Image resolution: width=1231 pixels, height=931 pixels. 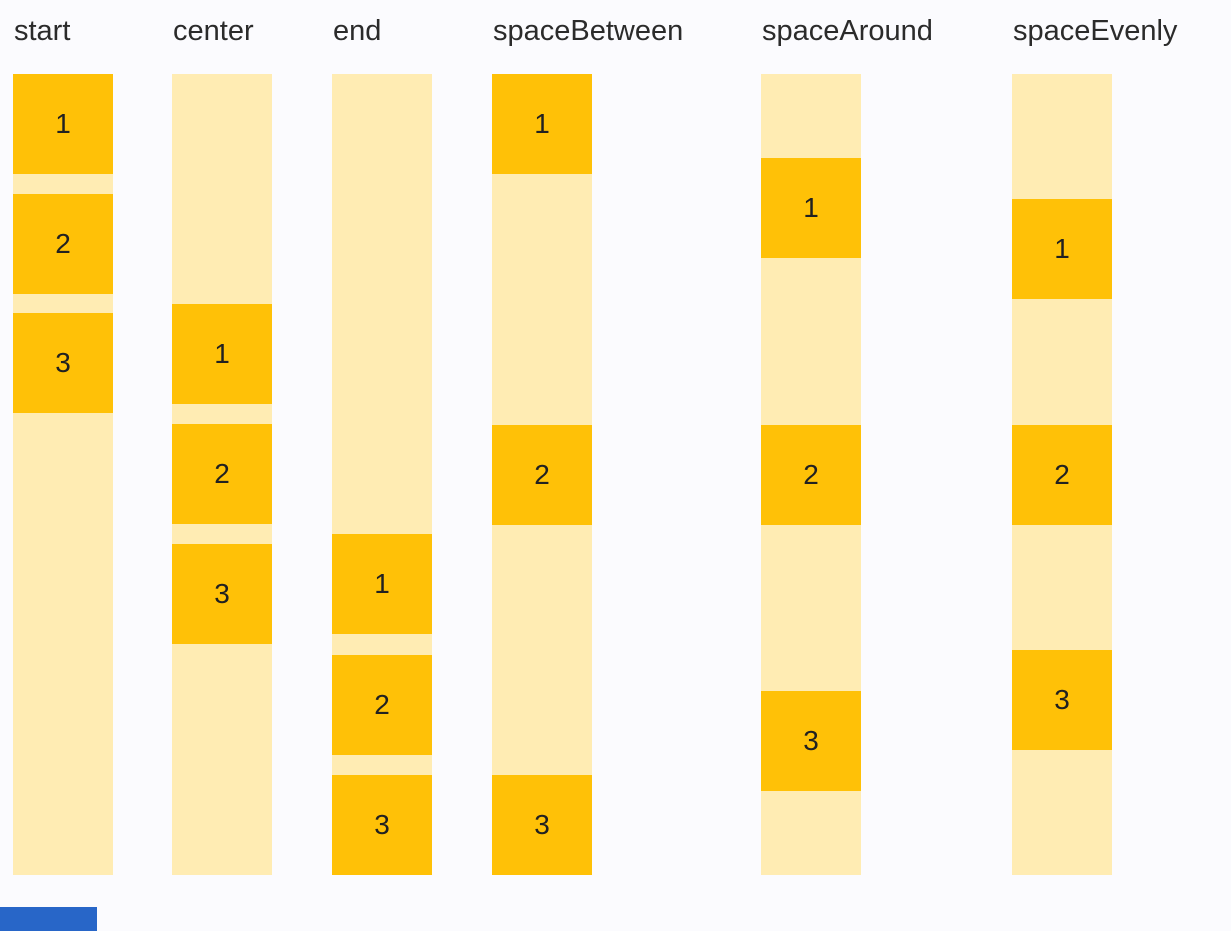 What do you see at coordinates (213, 31) in the screenshot?
I see `column-label: center` at bounding box center [213, 31].